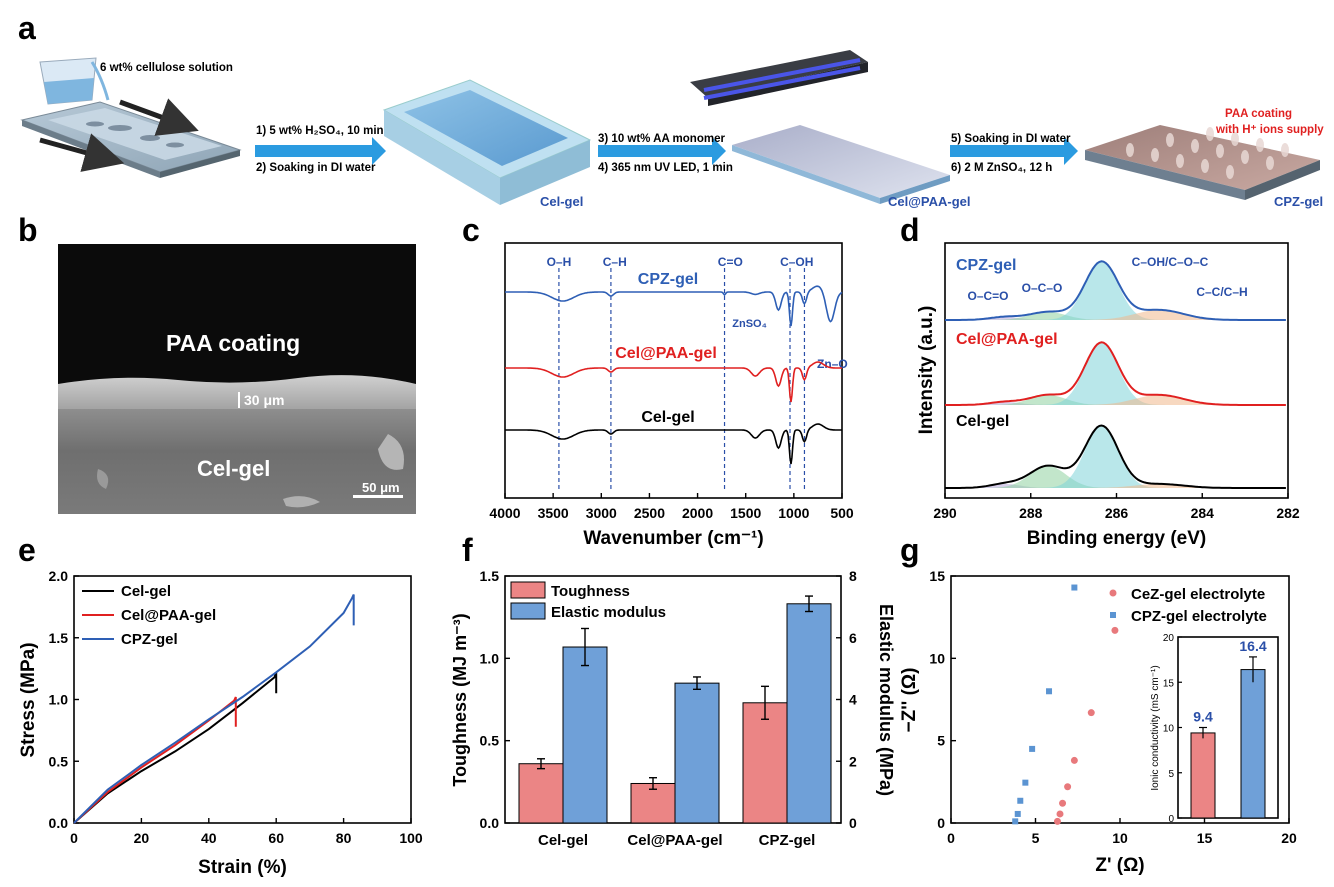 The width and height of the screenshot is (1334, 887). I want to click on nyq-ylabel: −Z'' (Ω), so click(909, 700).